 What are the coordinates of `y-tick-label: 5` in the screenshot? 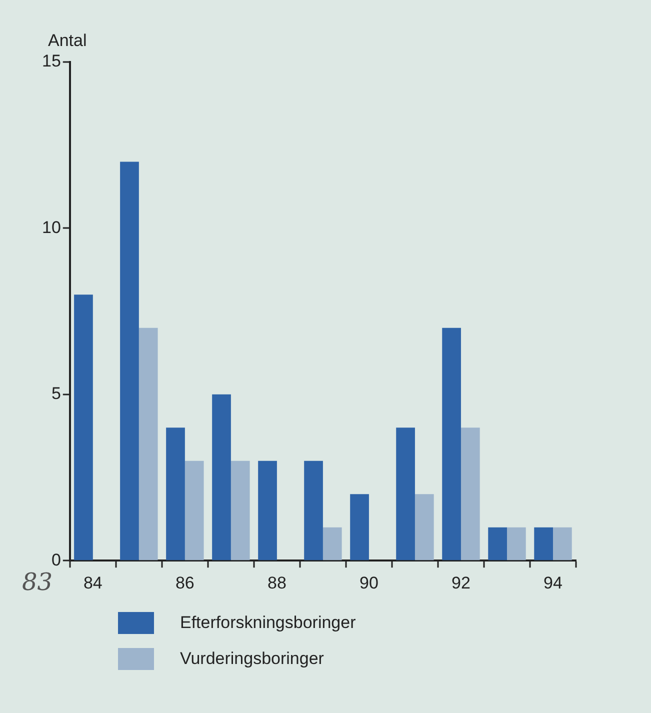 It's located at (56, 394).